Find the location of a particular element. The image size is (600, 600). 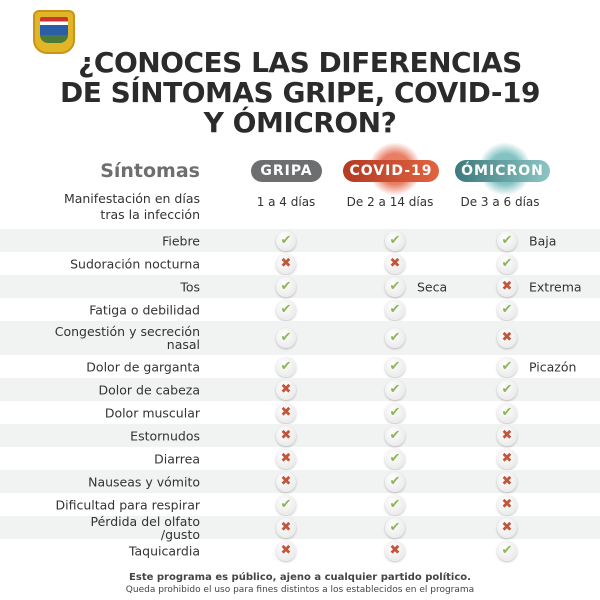

table-row: Dolor muscular ✖ ✔ ✔ is located at coordinates (300, 412).